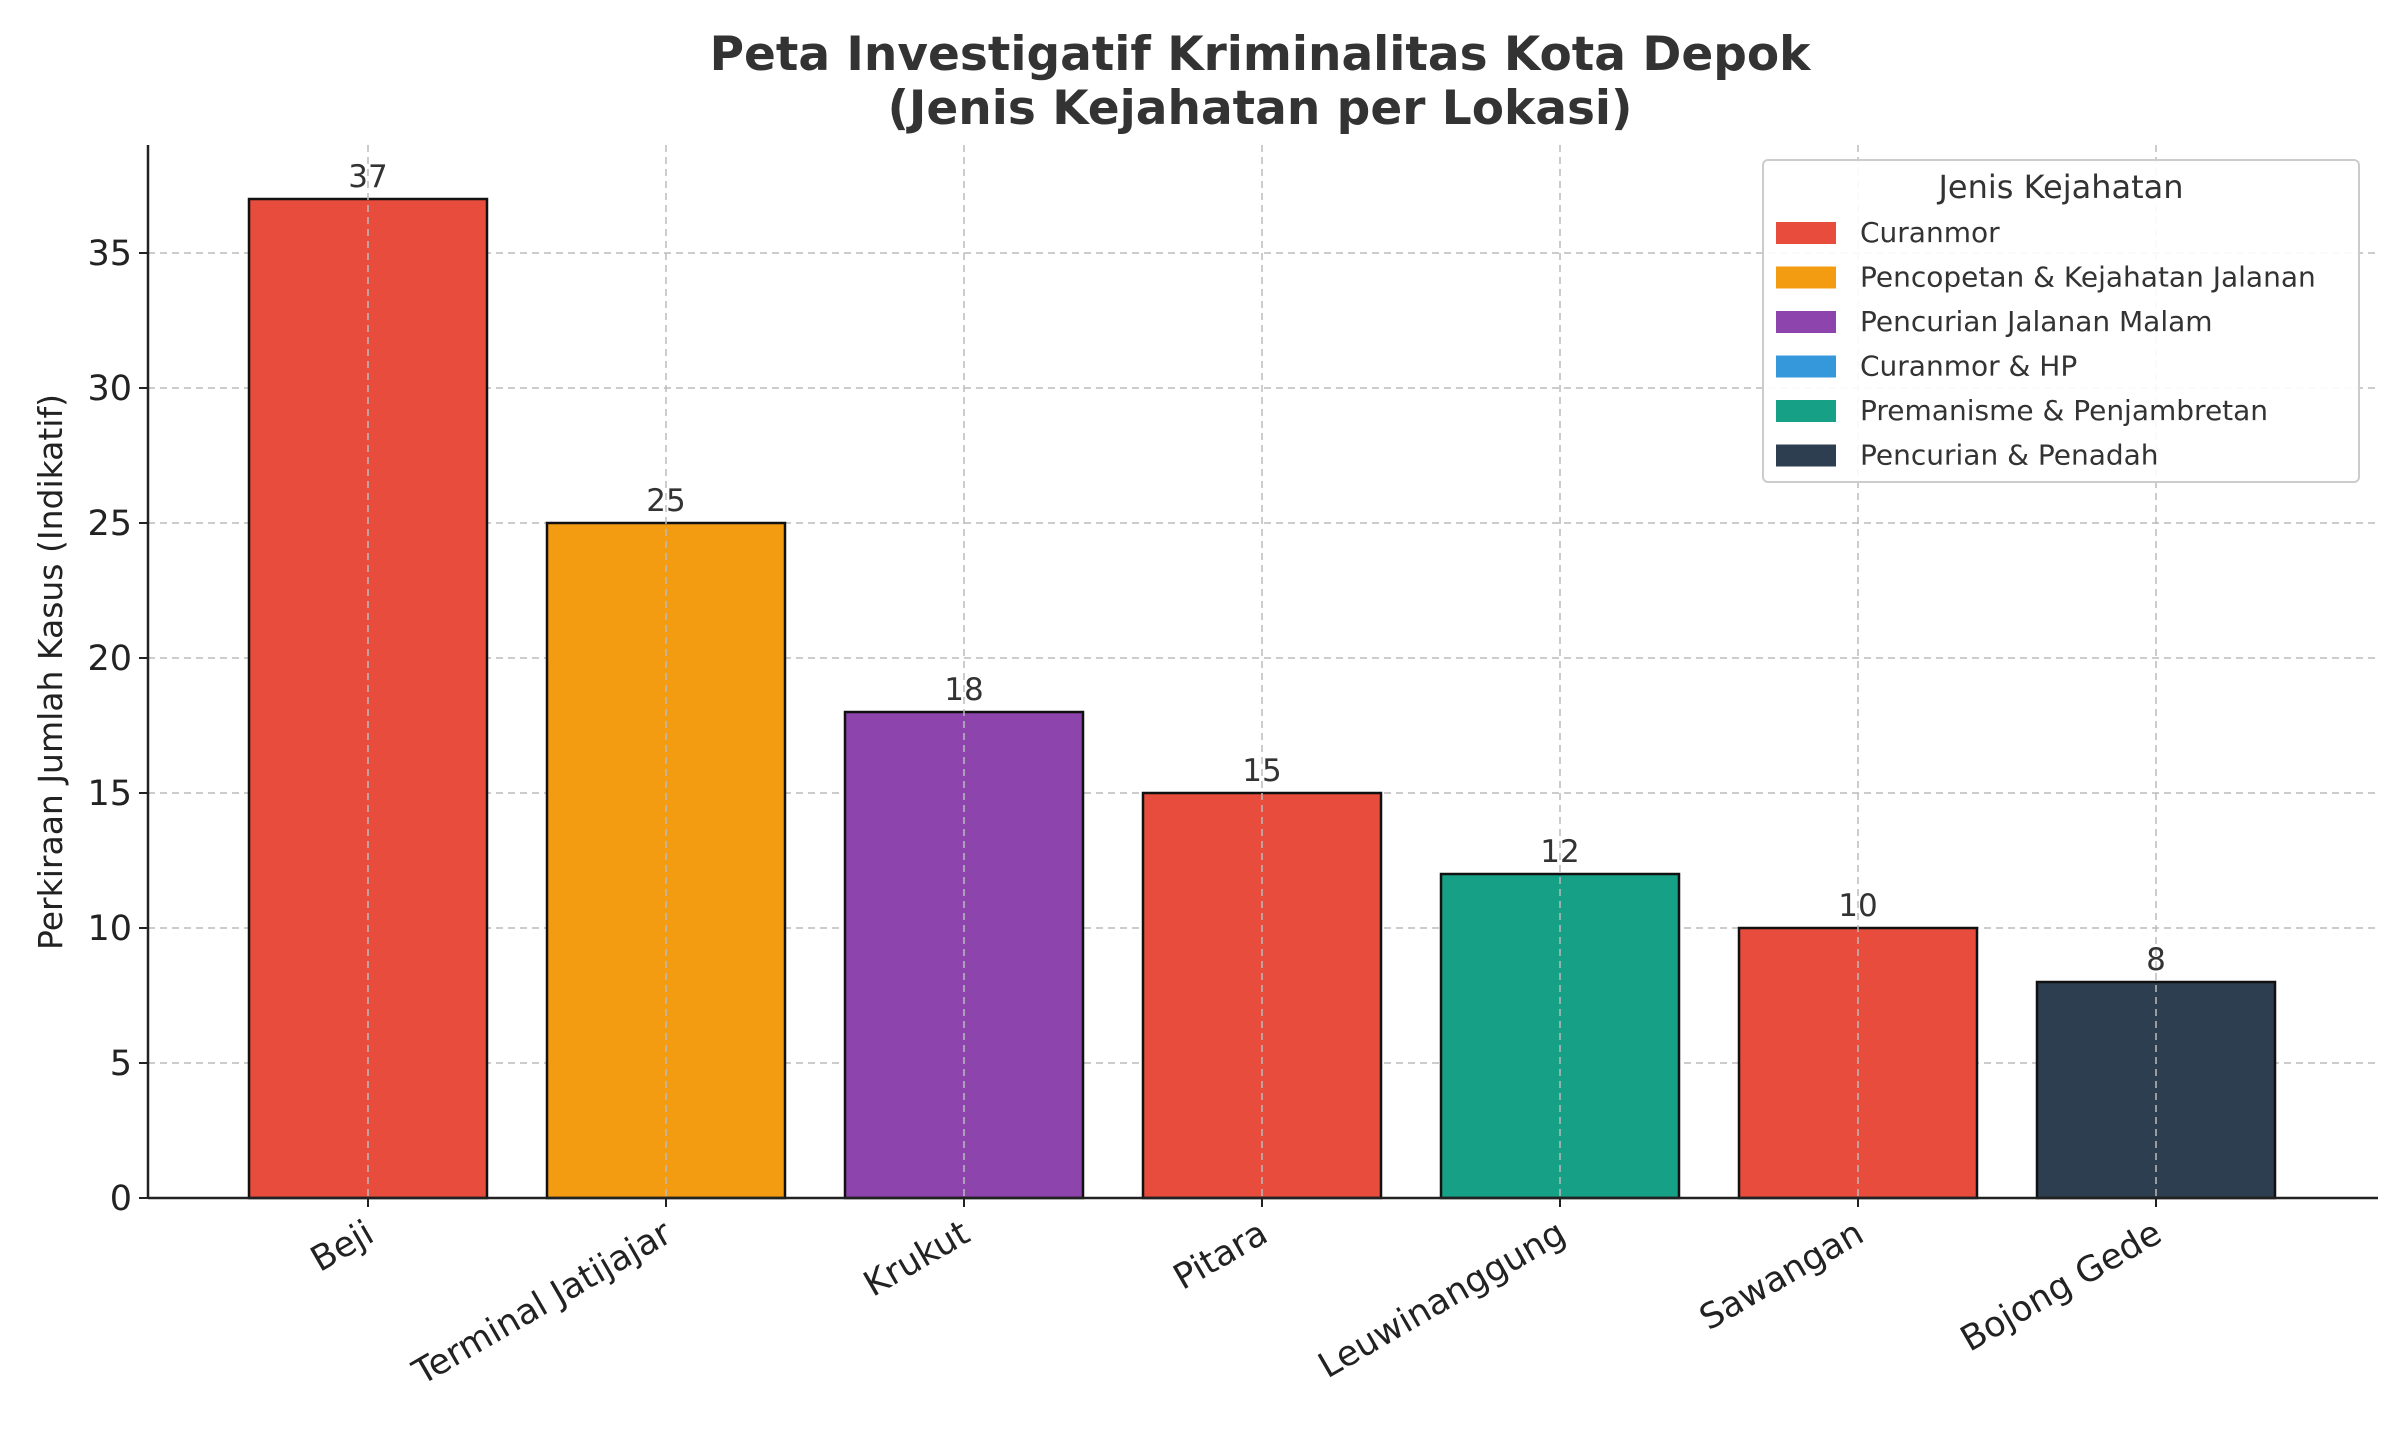 Image resolution: width=2400 pixels, height=1440 pixels. Describe the element at coordinates (109, 254) in the screenshot. I see `y-tick-label: 35` at that location.